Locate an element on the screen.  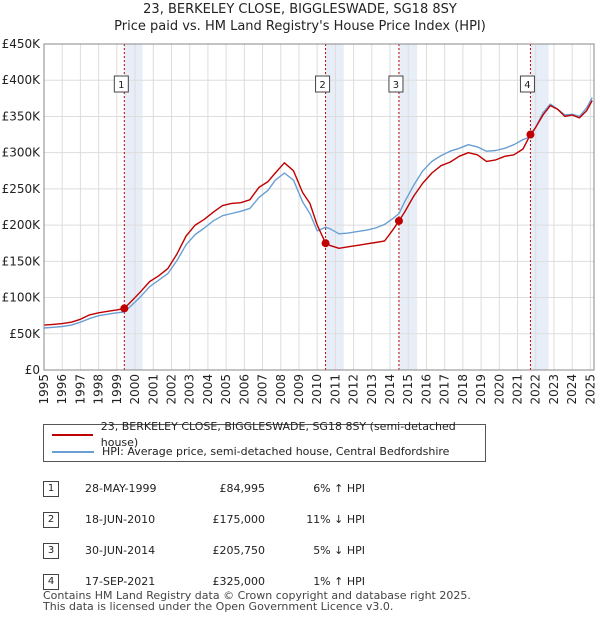
x-tick-label: 2022 is located at coordinates (536, 389).